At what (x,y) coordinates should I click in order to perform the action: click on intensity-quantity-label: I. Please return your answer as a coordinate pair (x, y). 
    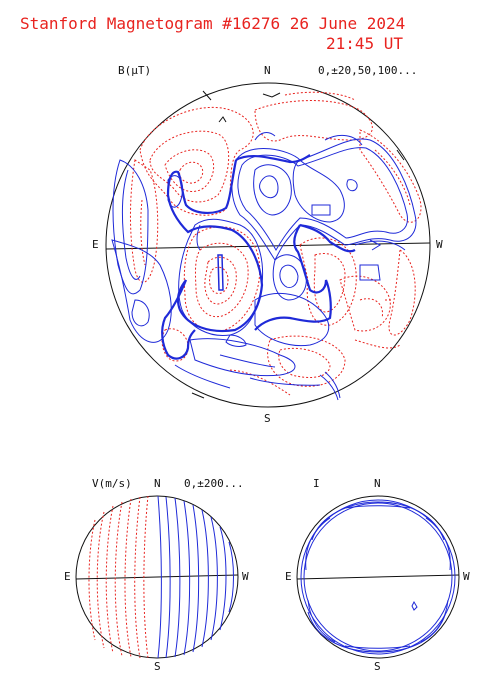
    Looking at the image, I should click on (316, 483).